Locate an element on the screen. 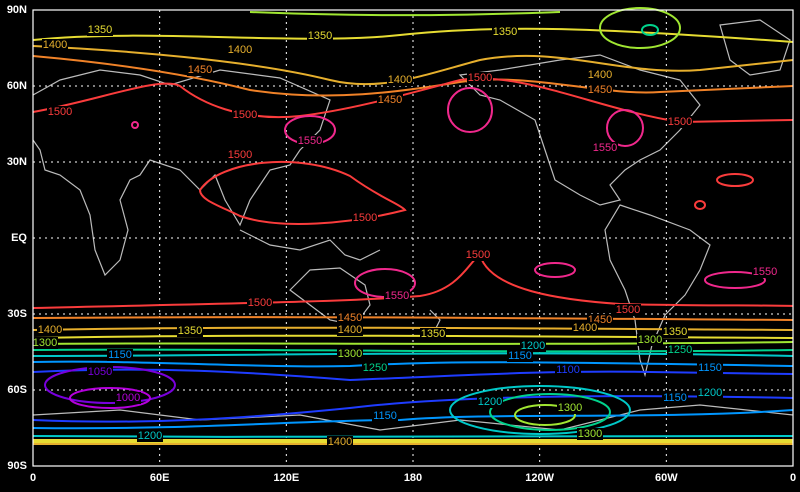 Image resolution: width=800 pixels, height=492 pixels. contour-label: 1050 is located at coordinates (100, 372).